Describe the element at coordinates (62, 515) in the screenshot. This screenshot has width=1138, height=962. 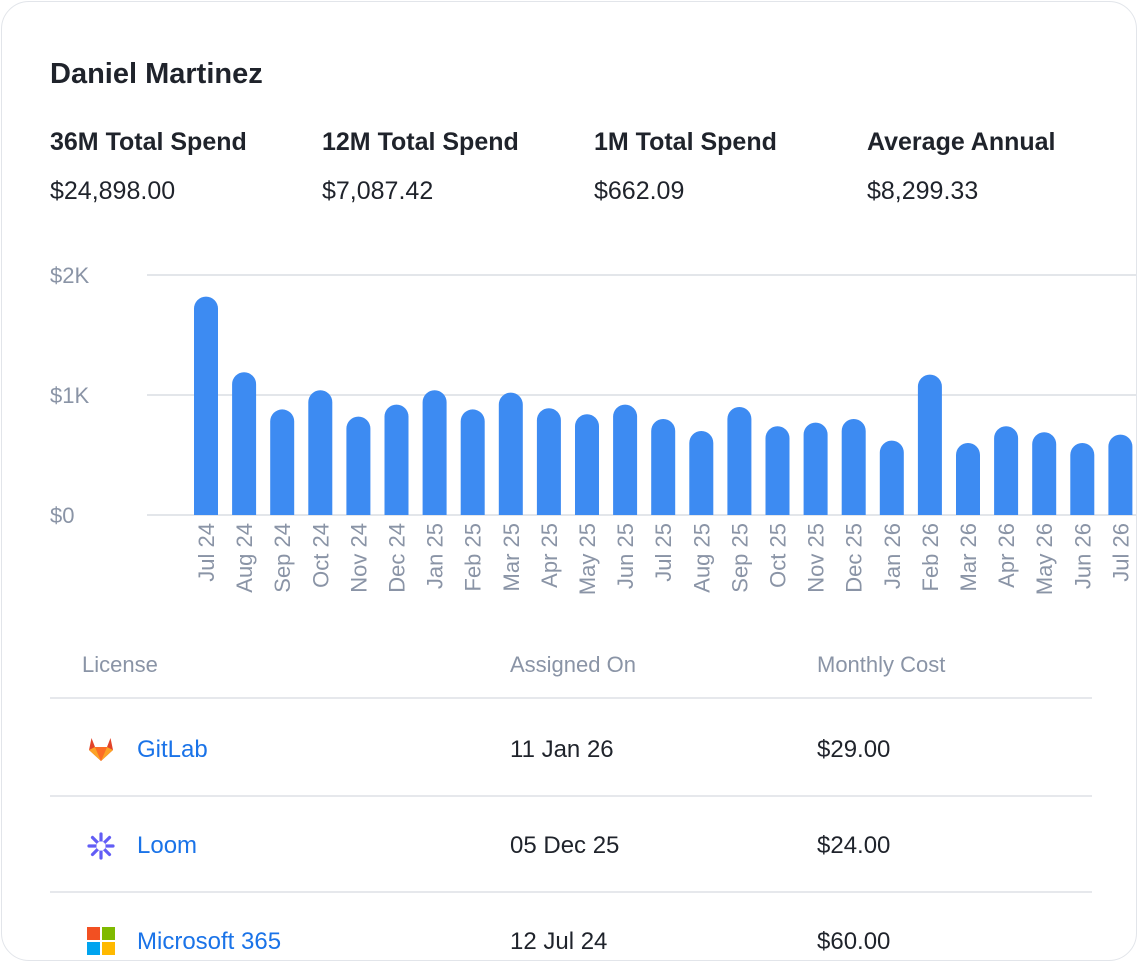
I see `y-tick-label: $0` at that location.